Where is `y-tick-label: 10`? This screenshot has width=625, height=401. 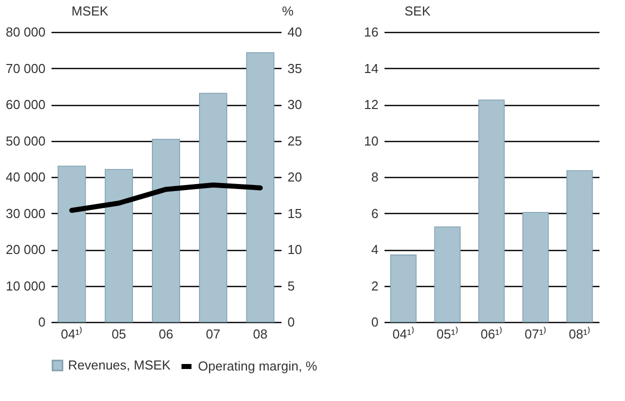 y-tick-label: 10 is located at coordinates (371, 140).